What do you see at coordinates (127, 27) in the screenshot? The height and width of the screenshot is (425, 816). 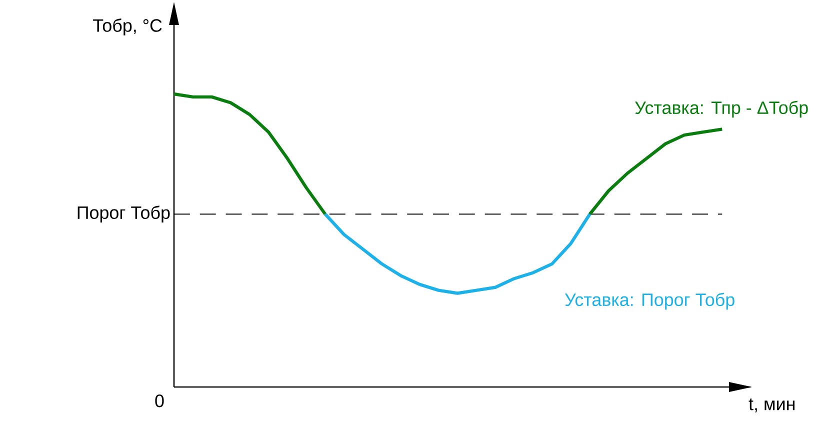 I see `y-axis-title: Тобр, °C` at bounding box center [127, 27].